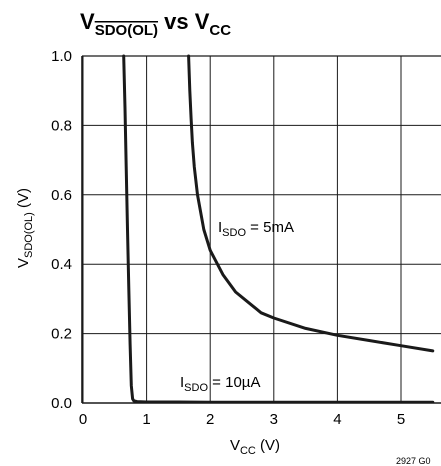 Image resolution: width=441 pixels, height=466 pixels. I want to click on y-tick-label: 1.0, so click(61, 56).